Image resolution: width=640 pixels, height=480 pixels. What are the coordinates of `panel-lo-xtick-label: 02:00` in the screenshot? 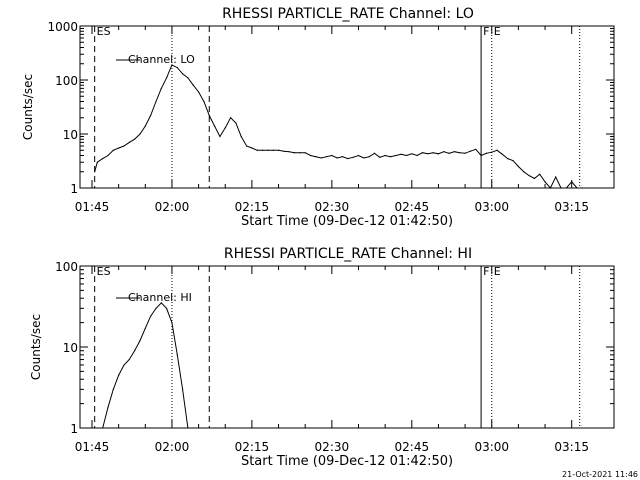 It's located at (172, 207).